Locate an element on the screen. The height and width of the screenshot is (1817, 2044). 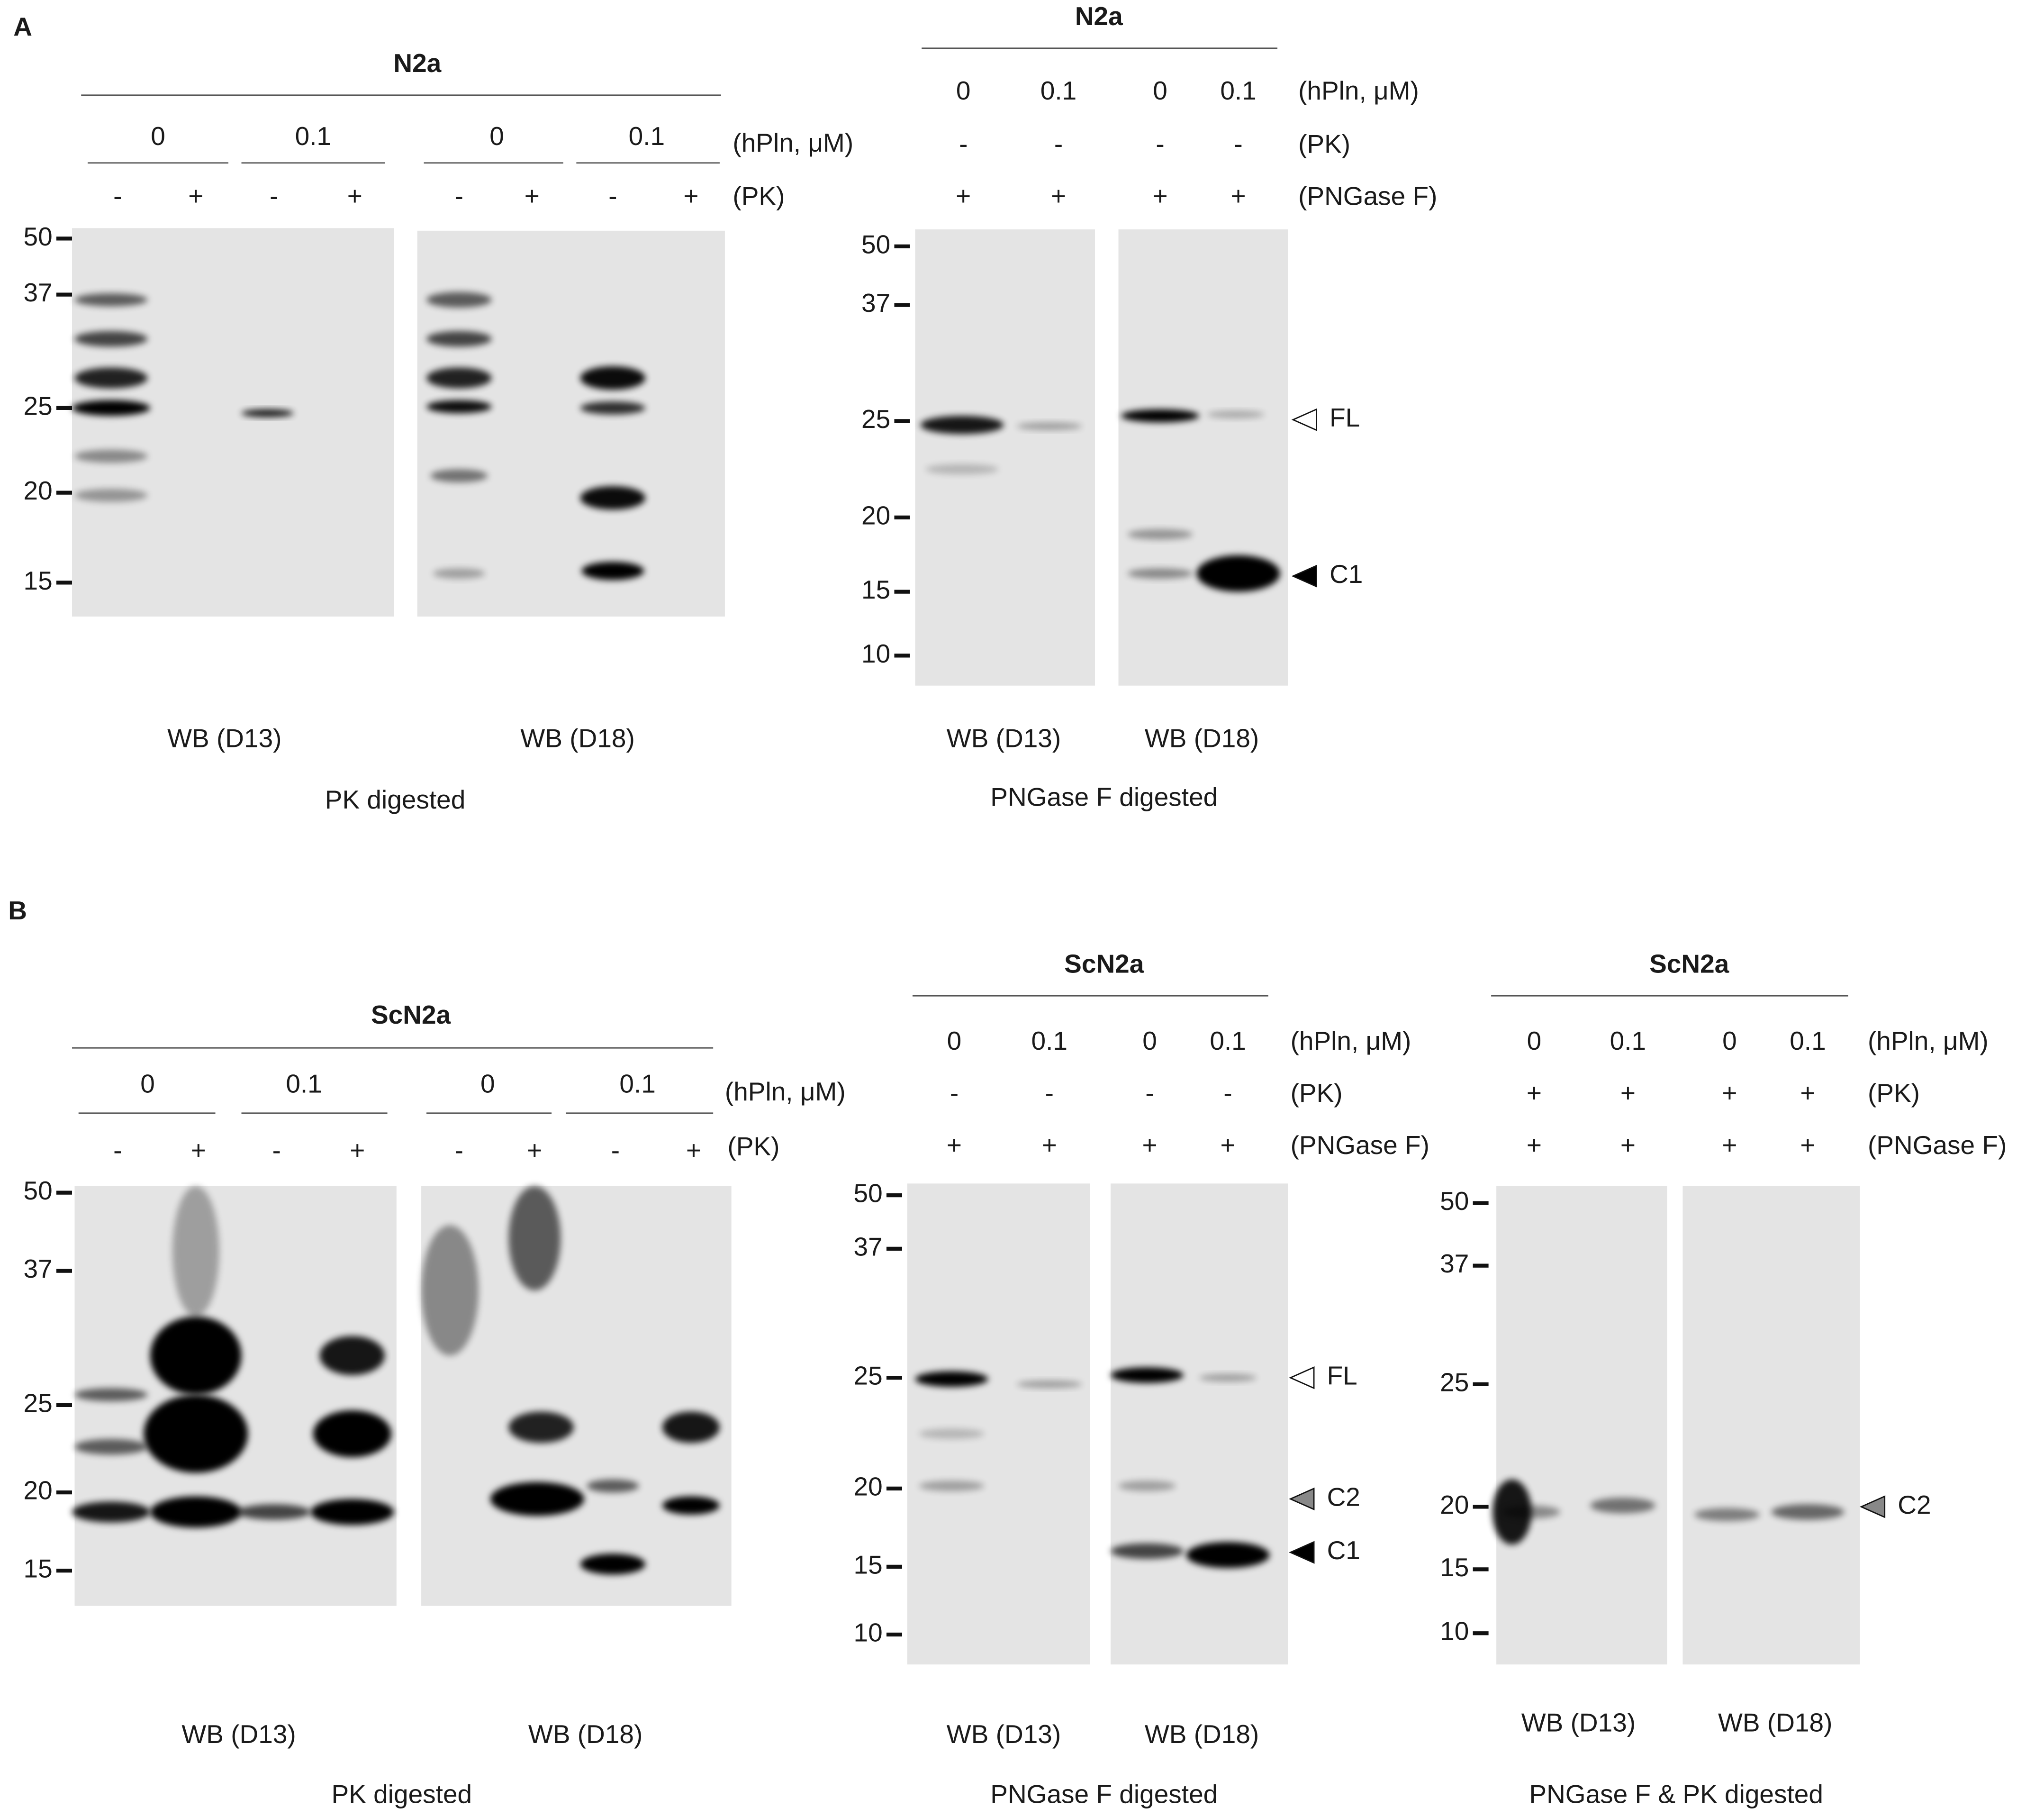
gel is located at coordinates (1199, 1424).